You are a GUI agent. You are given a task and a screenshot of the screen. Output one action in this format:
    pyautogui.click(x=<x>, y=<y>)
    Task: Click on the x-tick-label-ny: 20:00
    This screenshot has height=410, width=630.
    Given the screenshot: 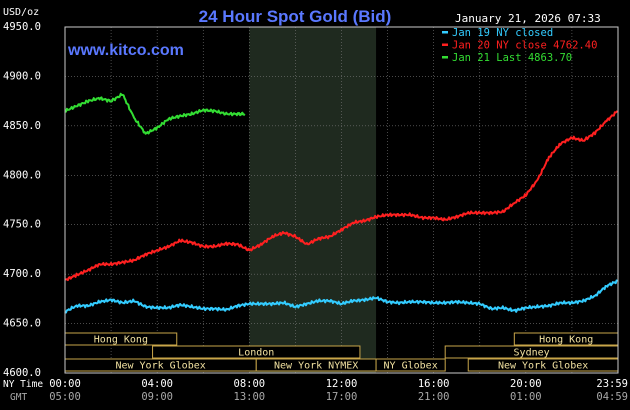 What is the action you would take?
    pyautogui.click(x=526, y=384)
    